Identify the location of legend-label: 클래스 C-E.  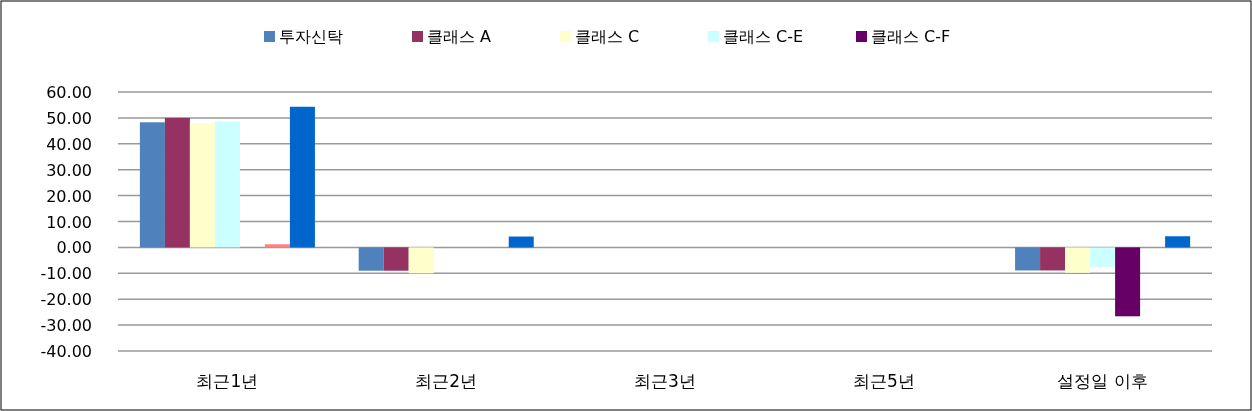
(763, 36).